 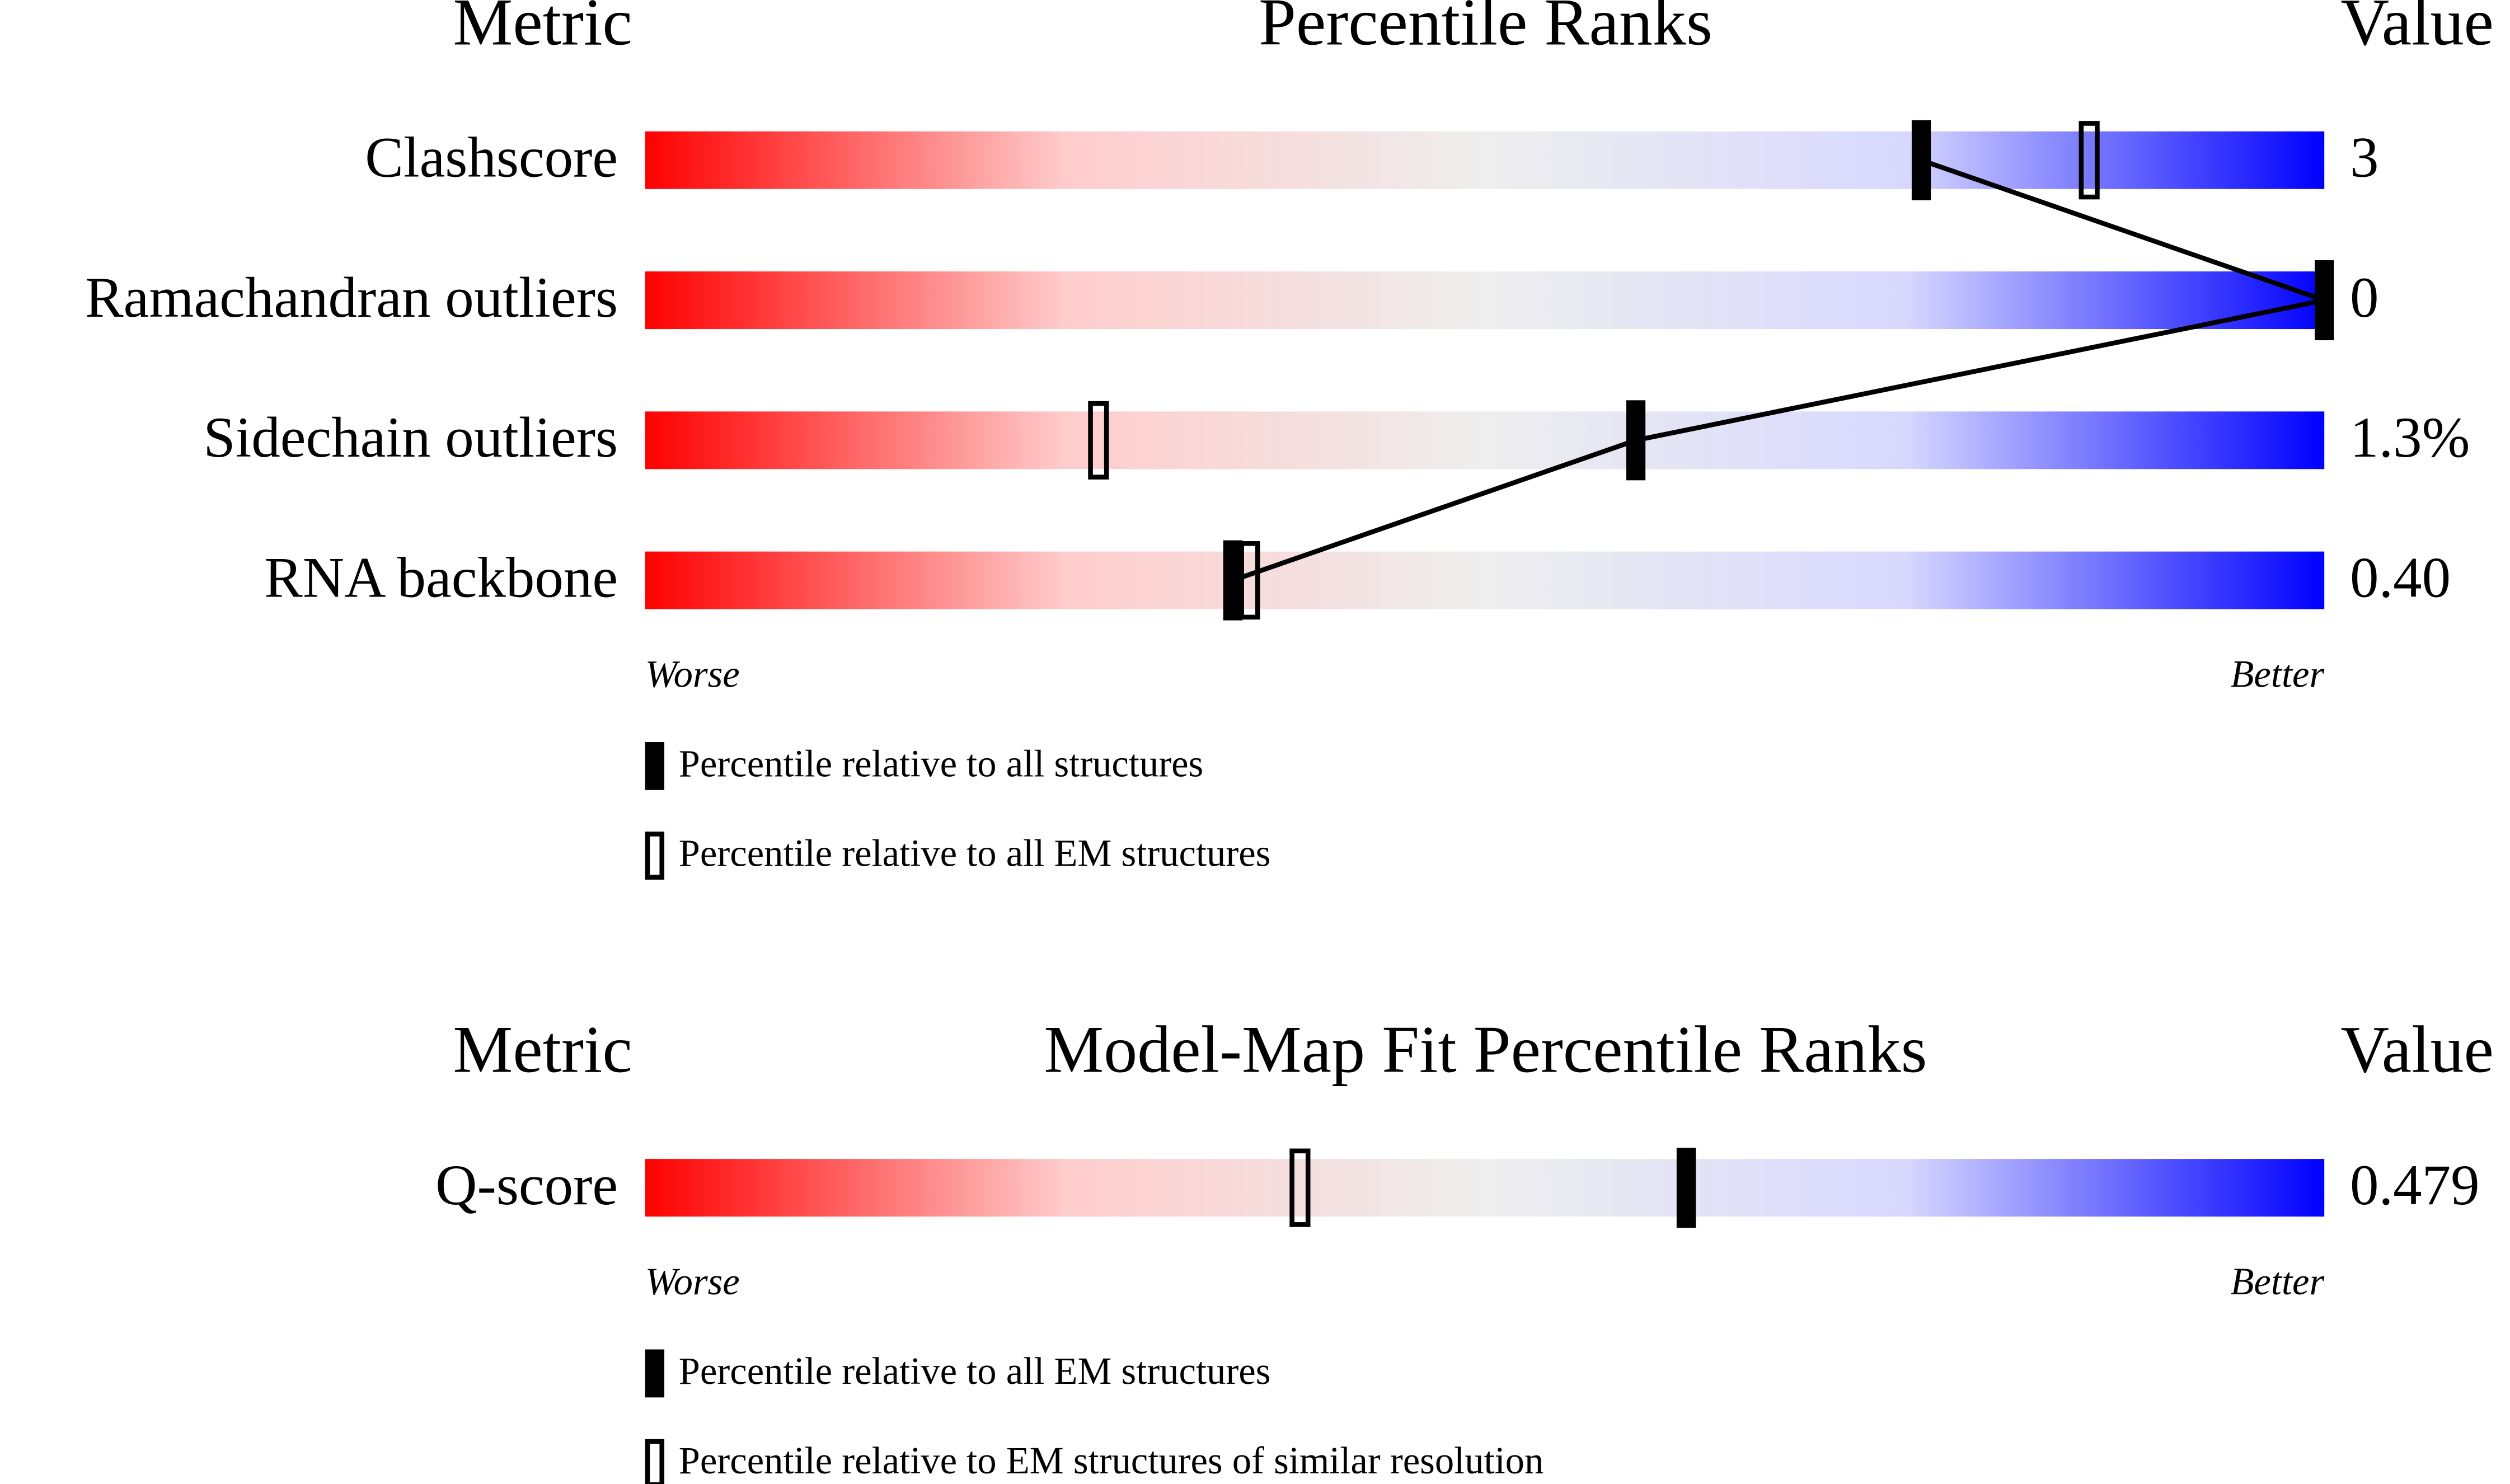 What do you see at coordinates (441, 577) in the screenshot?
I see `metric-label: RNA backbone` at bounding box center [441, 577].